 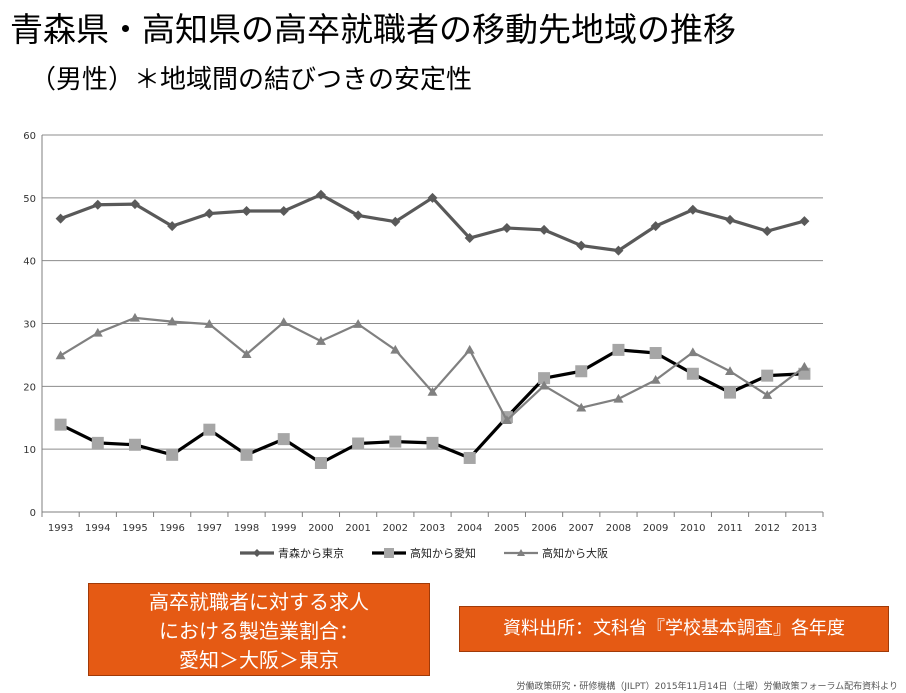 I want to click on page-title: 青森県・高知県の高卒就職者の移動先地域の推移, so click(x=373, y=29).